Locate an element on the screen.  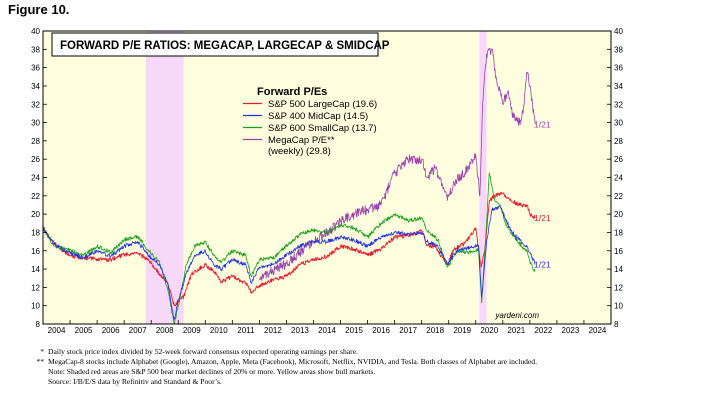
y-tick-label-right: 10 is located at coordinates (618, 306).